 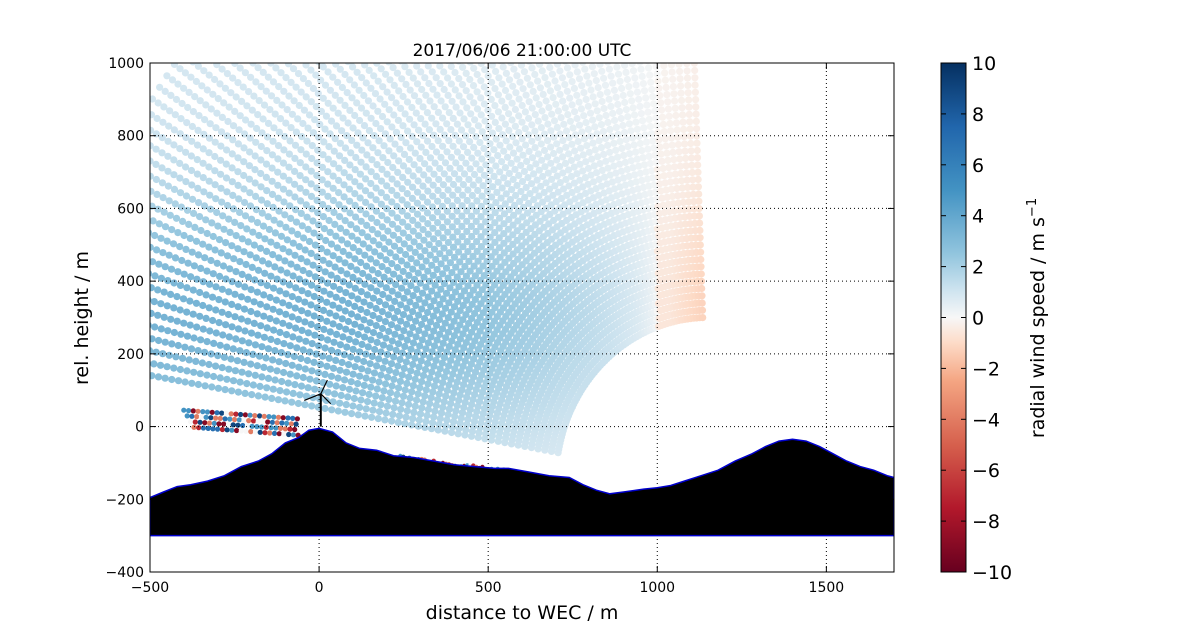 I want to click on y-tick-label: −200, so click(x=125, y=500).